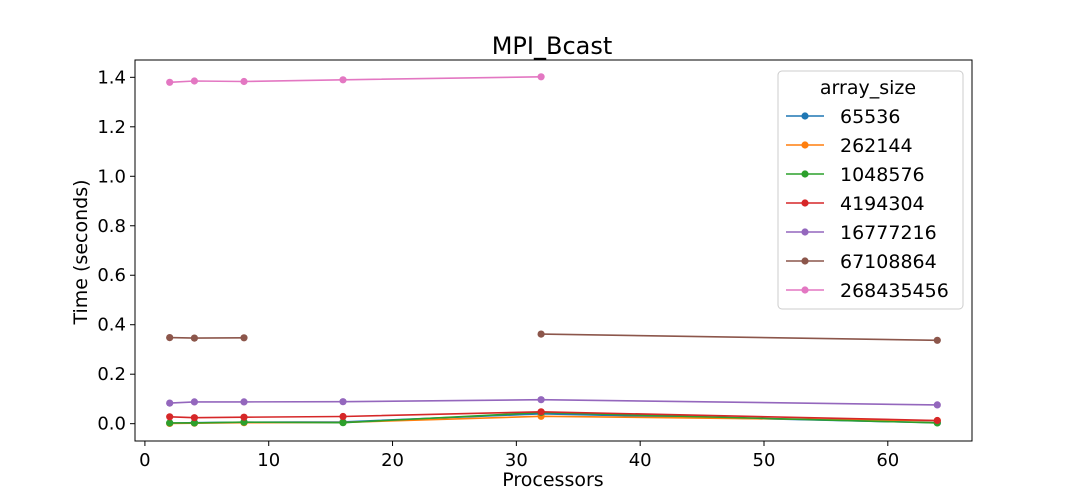  I want to click on y-tick-label: 0.6, so click(111, 275).